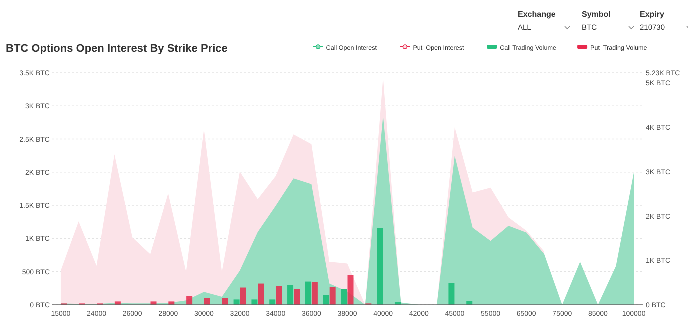  I want to click on text: Symbol, so click(596, 14).